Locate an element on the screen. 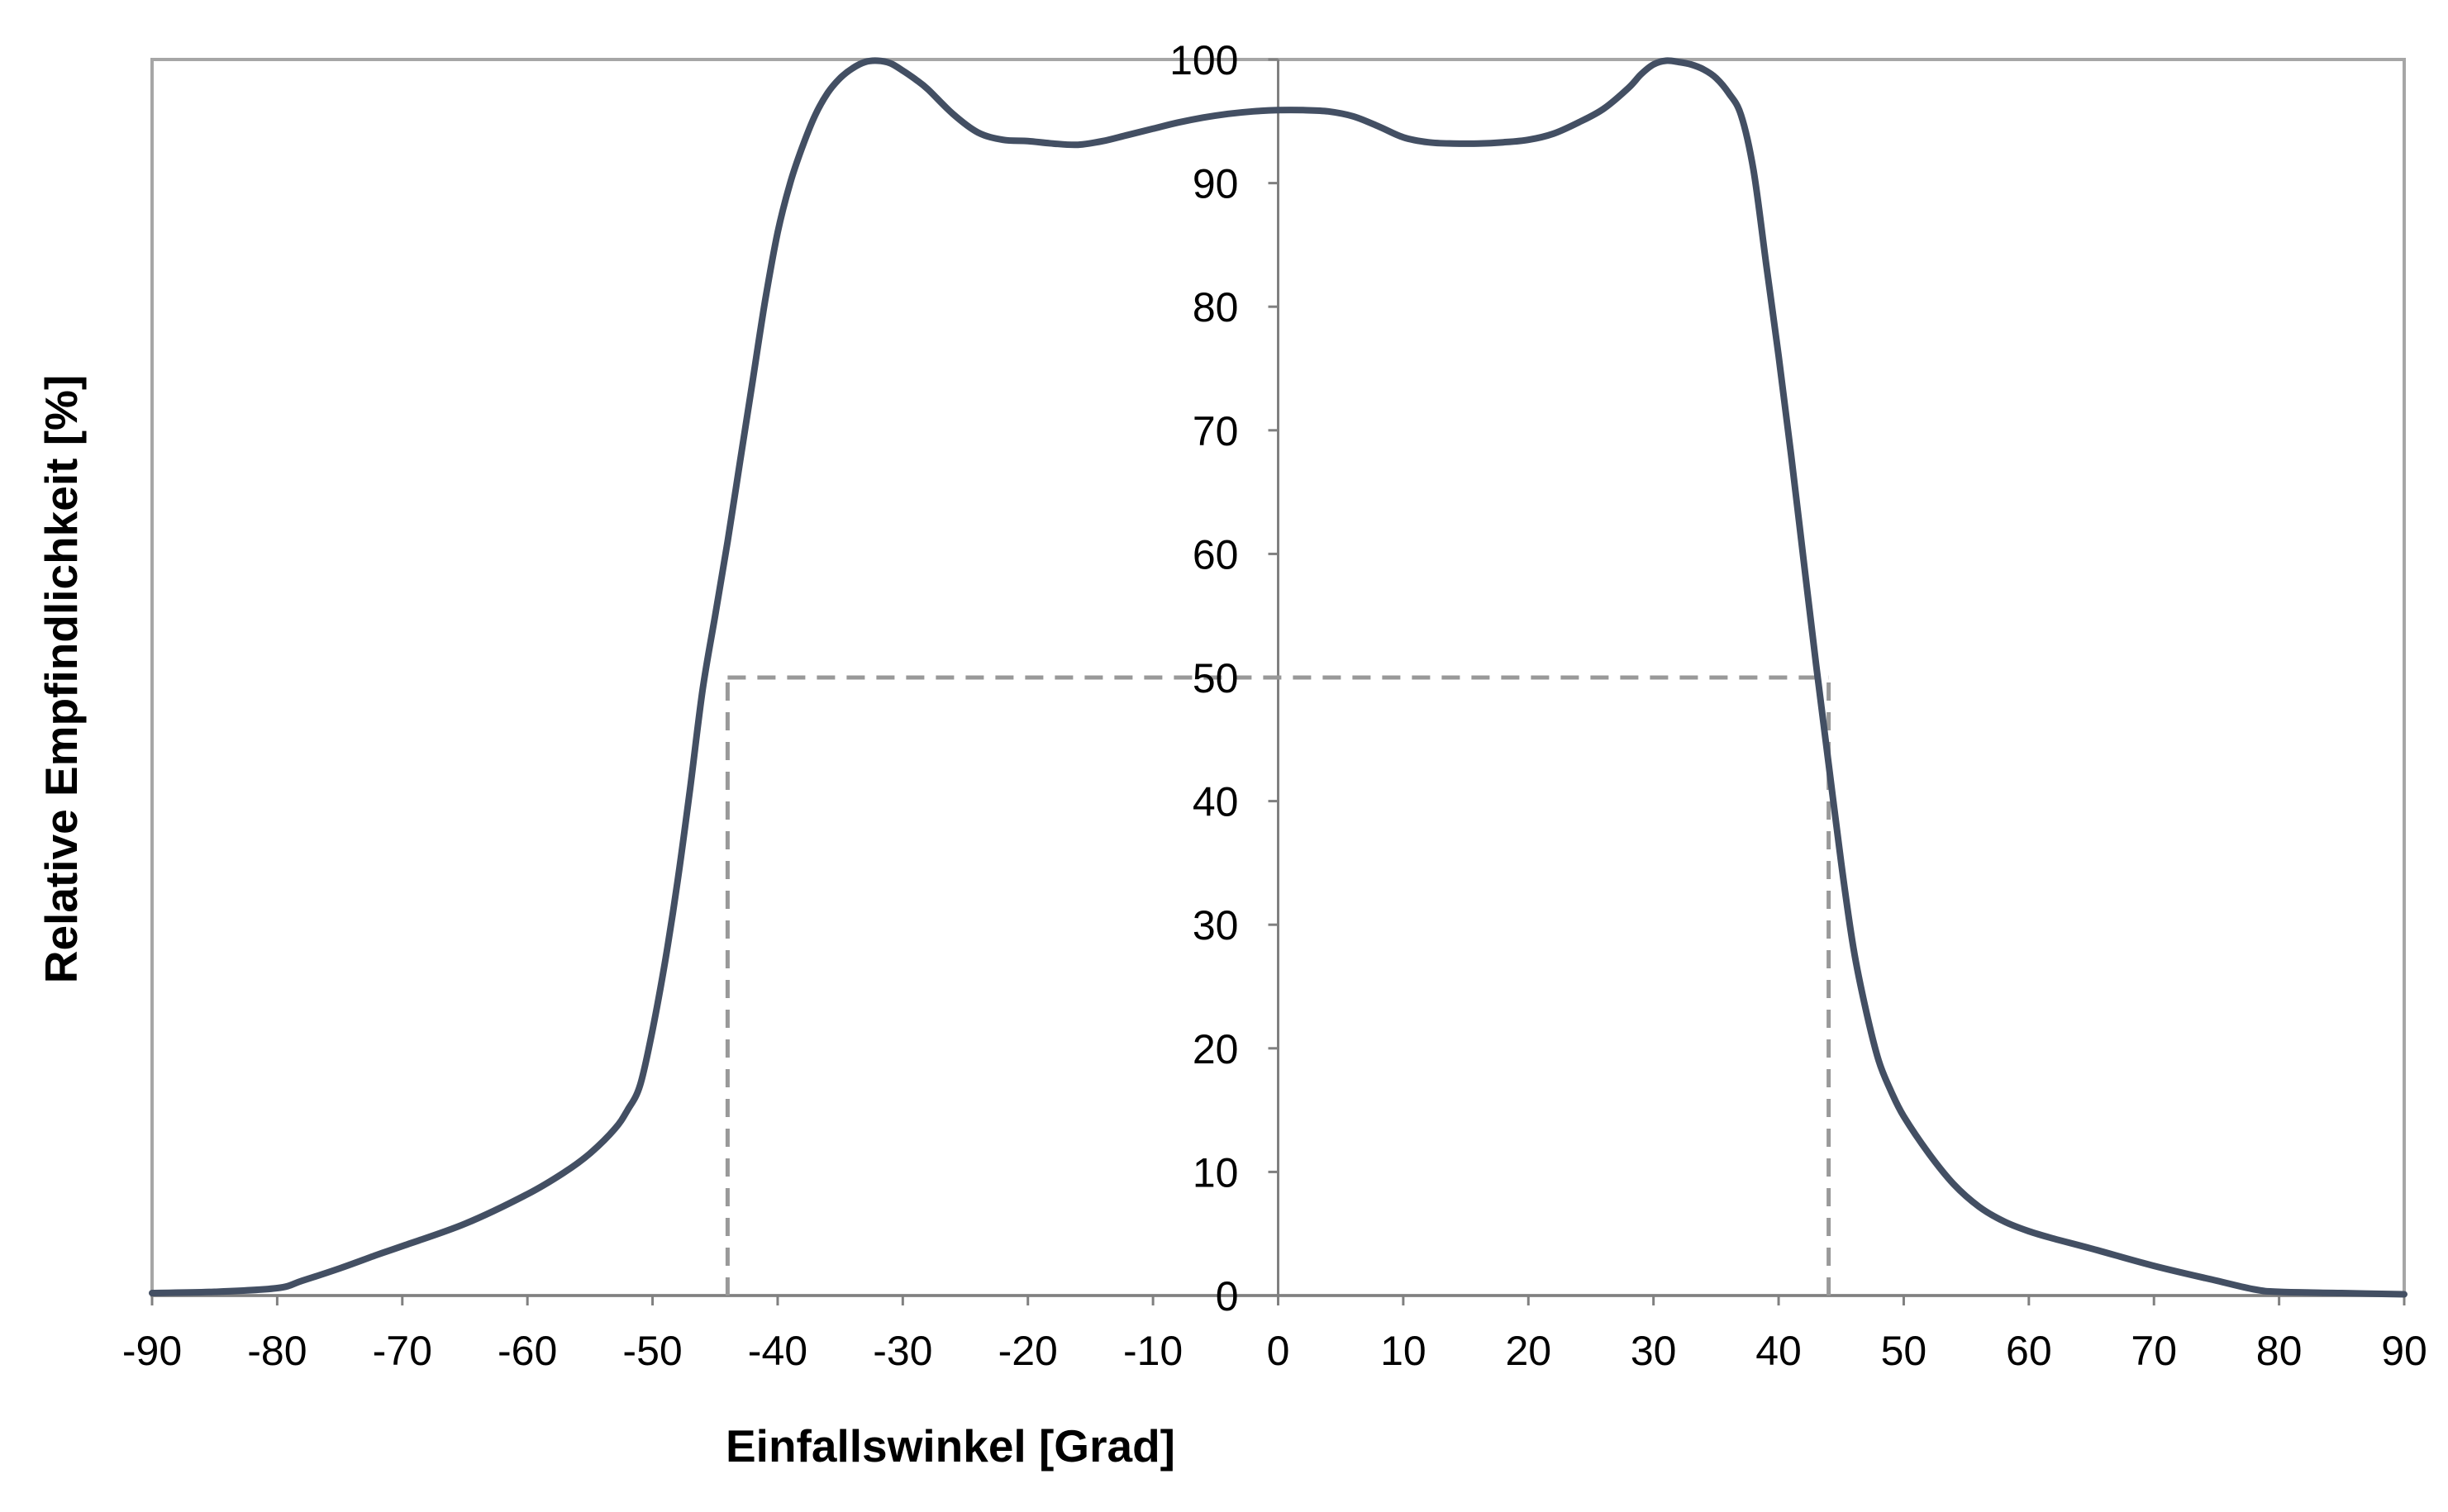 This screenshot has width=2448, height=1512. x-tick-label: 80 is located at coordinates (2279, 1351).